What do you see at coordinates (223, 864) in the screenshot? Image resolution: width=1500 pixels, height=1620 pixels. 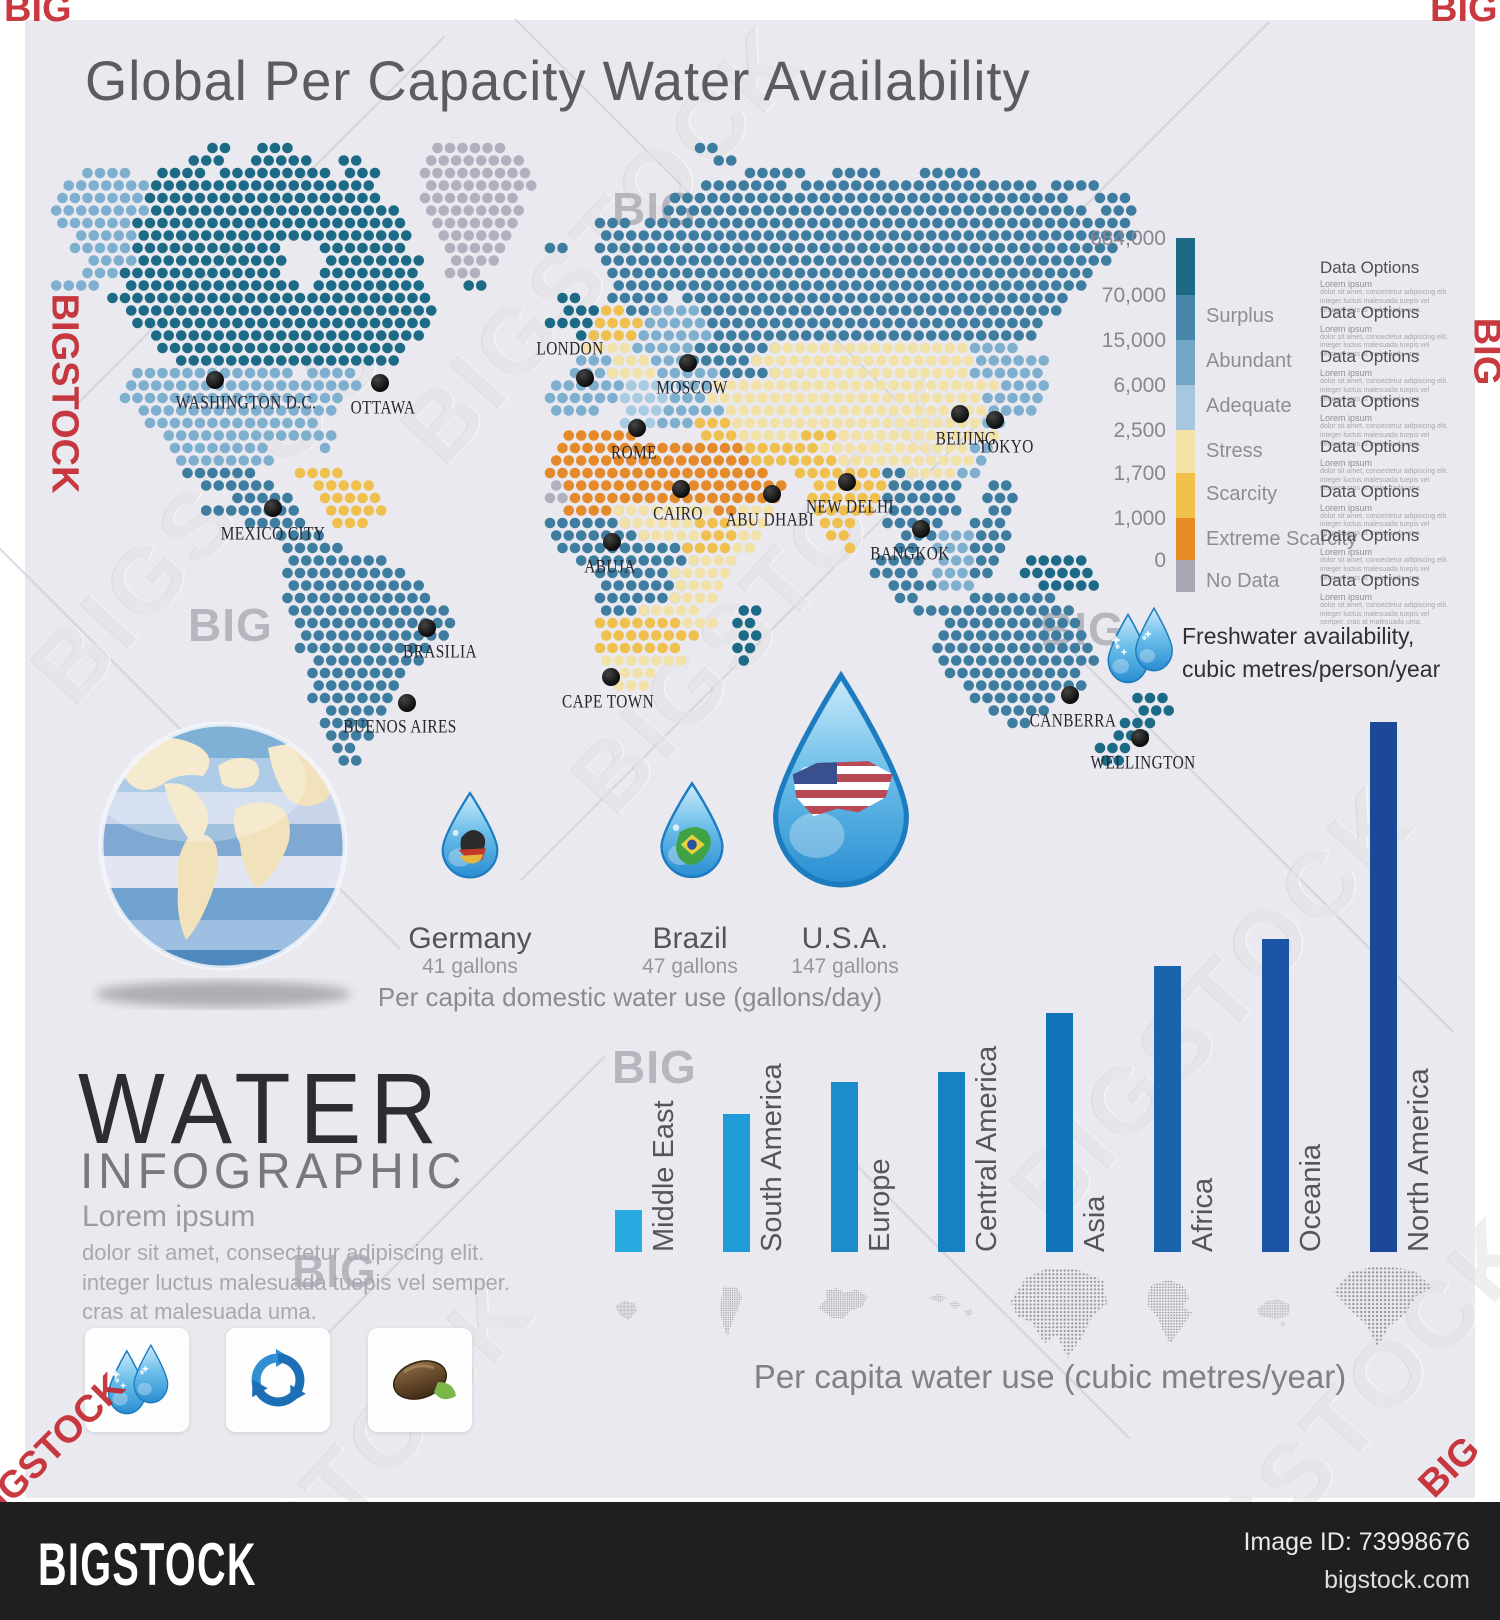 I see `globe-illustration` at bounding box center [223, 864].